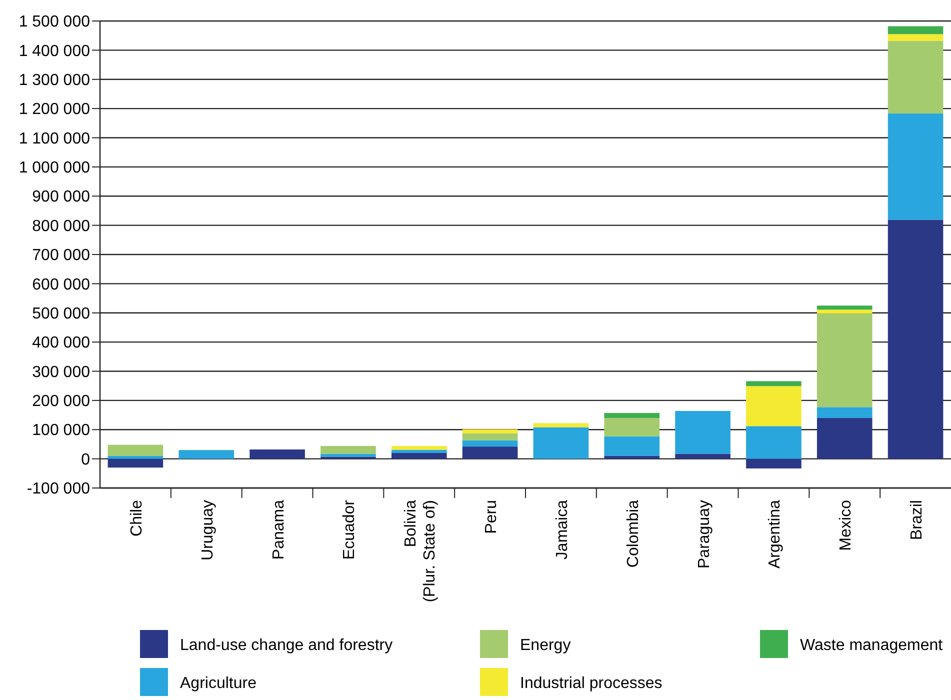  I want to click on x-tick-label: Jamaica, so click(562, 530).